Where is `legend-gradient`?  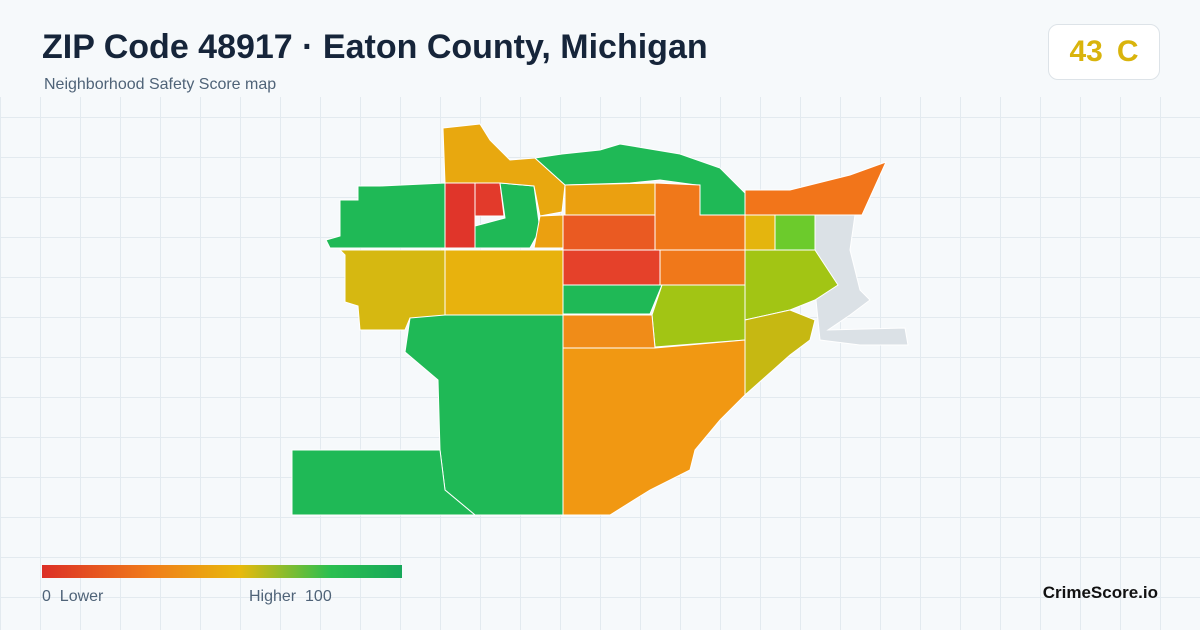 legend-gradient is located at coordinates (222, 571).